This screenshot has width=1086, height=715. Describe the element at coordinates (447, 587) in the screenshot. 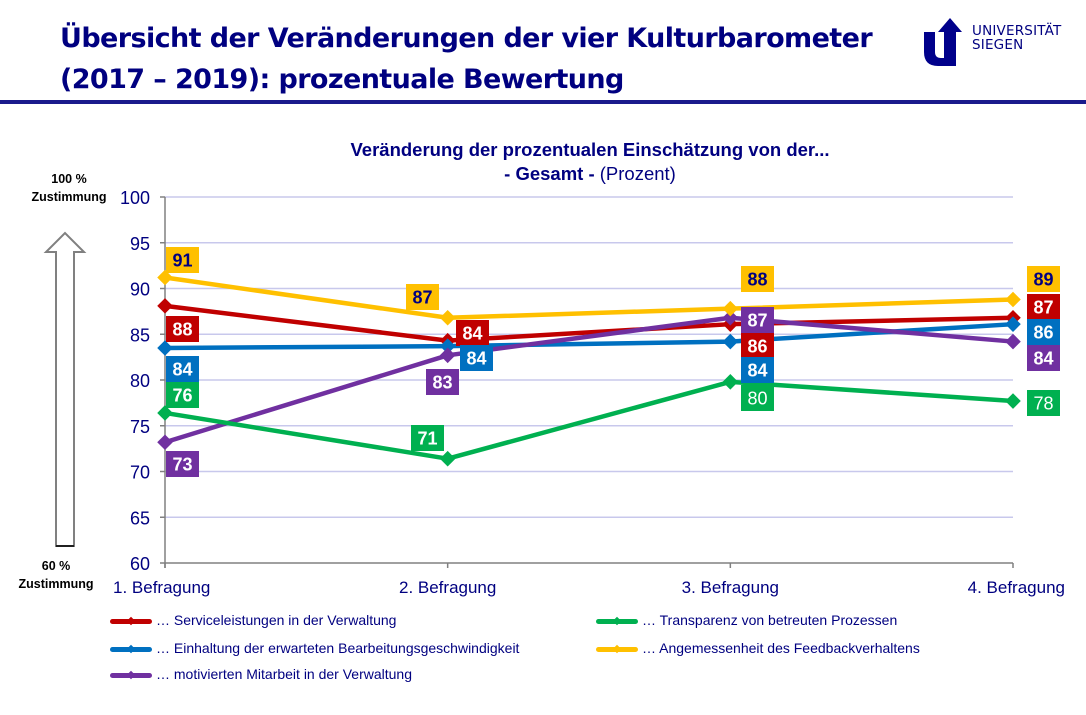

I see `x-tick-label: 2. Befragung` at that location.